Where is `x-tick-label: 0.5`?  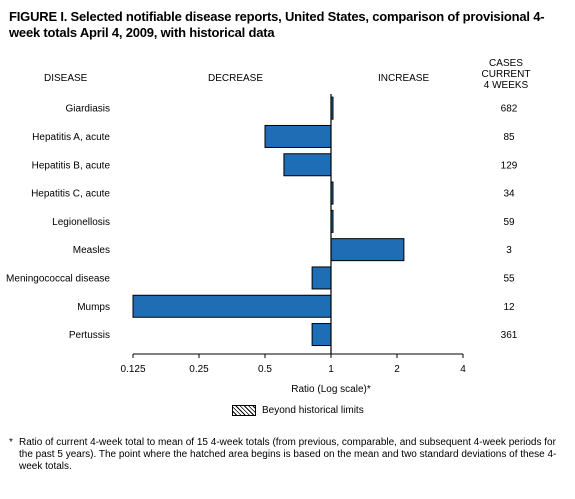 x-tick-label: 0.5 is located at coordinates (265, 369).